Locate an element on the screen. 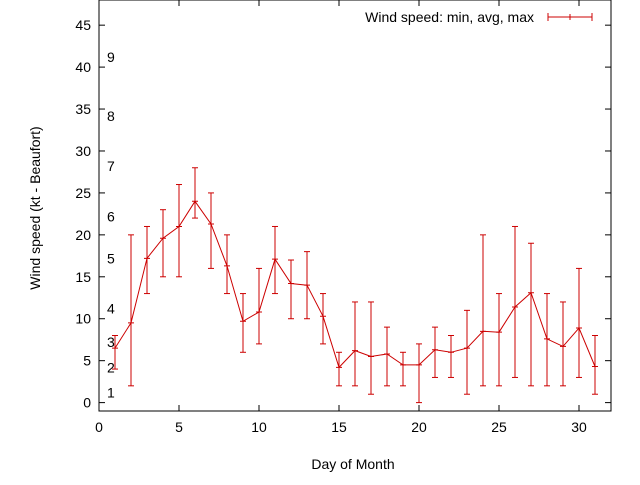 The height and width of the screenshot is (485, 640). x-tick-label: 25 is located at coordinates (499, 427).